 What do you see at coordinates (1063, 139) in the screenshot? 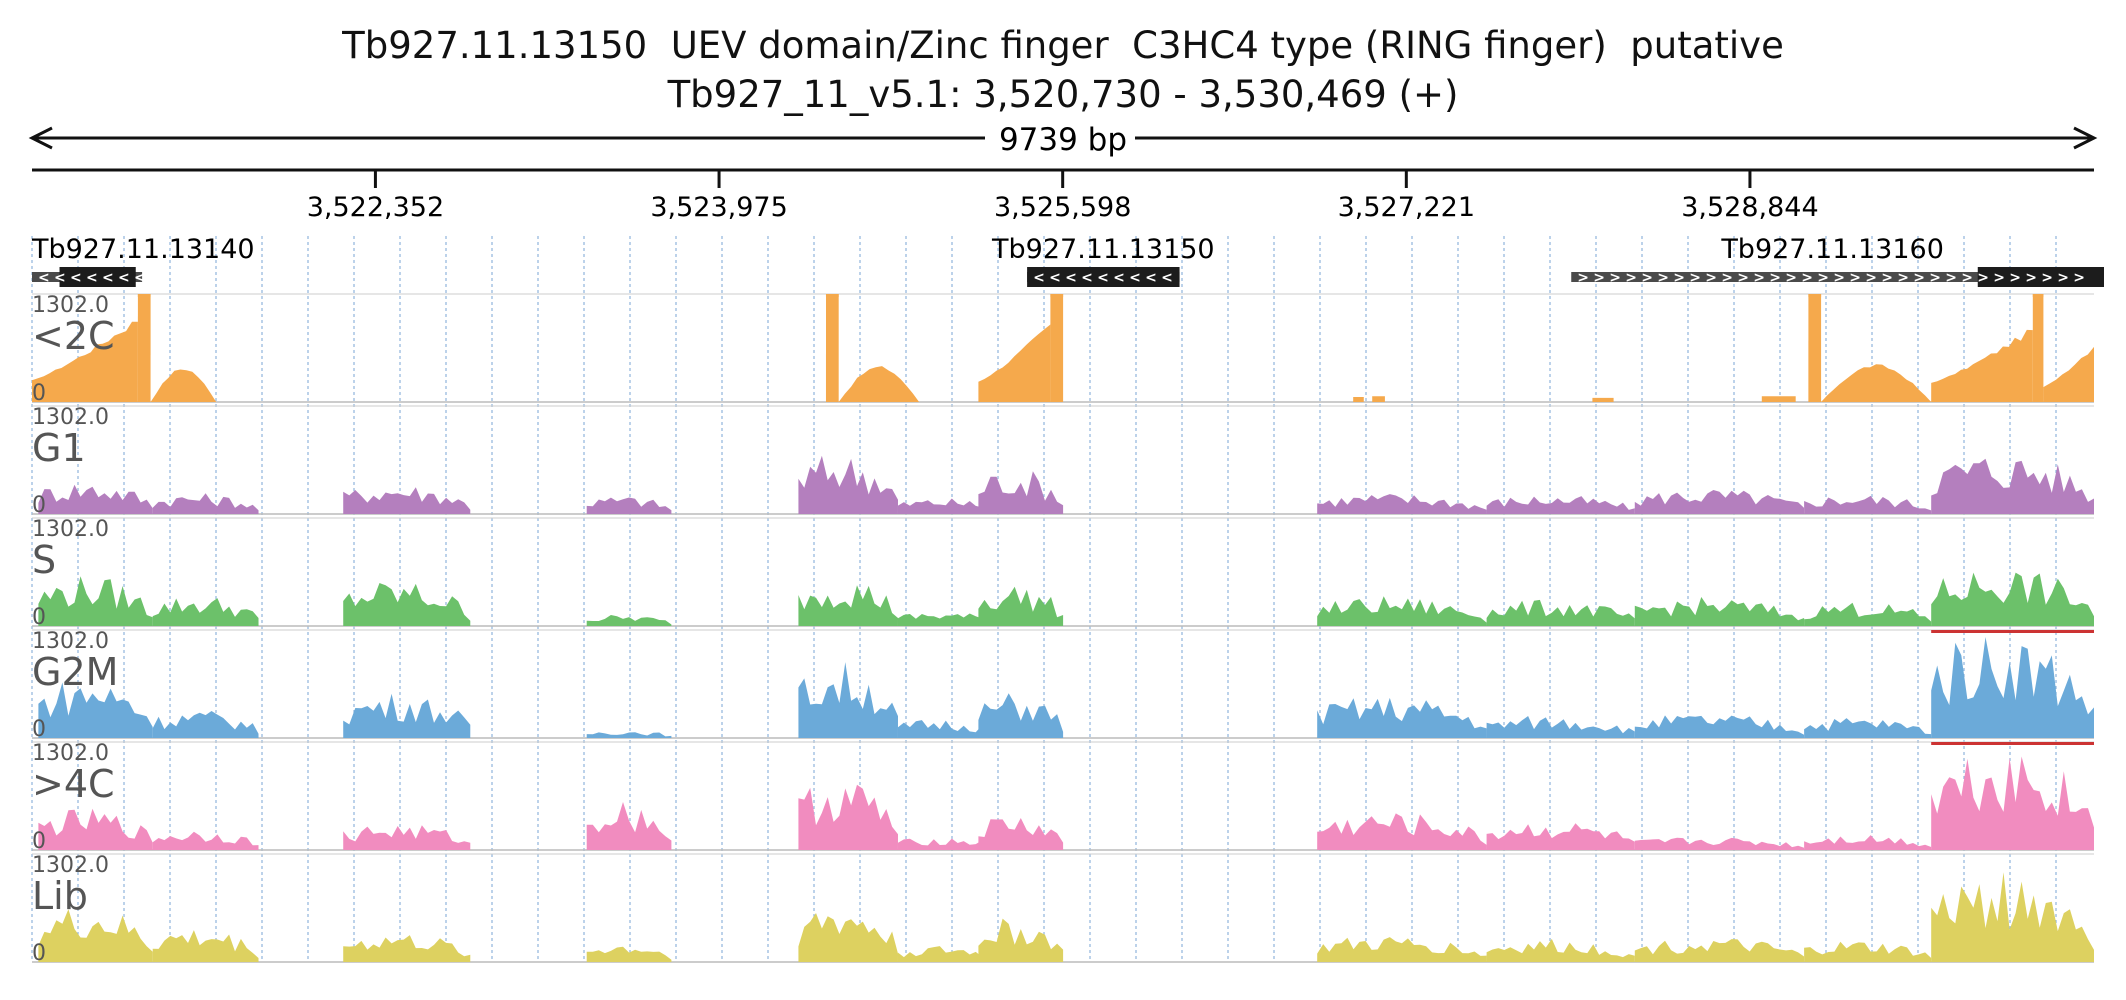
I see `span-ruler: 9739 bp` at bounding box center [1063, 139].